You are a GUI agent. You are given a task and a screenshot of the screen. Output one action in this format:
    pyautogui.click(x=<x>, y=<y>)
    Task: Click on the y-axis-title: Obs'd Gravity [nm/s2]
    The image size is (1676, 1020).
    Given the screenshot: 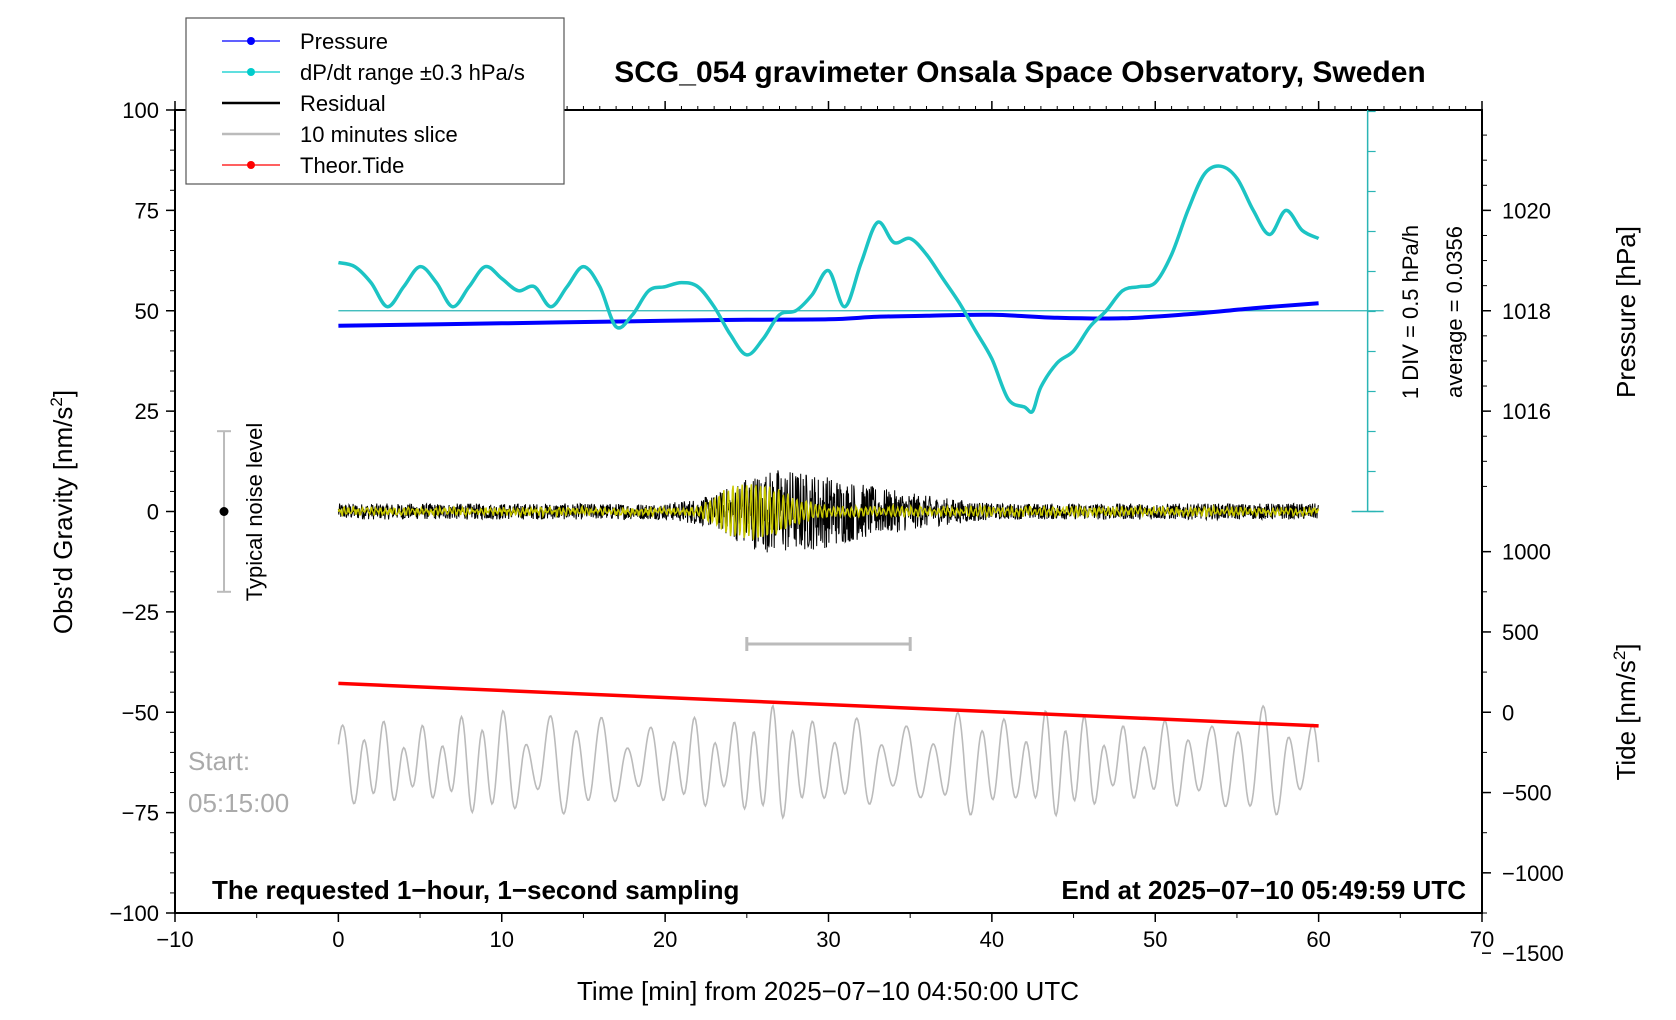 What is the action you would take?
    pyautogui.click(x=62, y=512)
    